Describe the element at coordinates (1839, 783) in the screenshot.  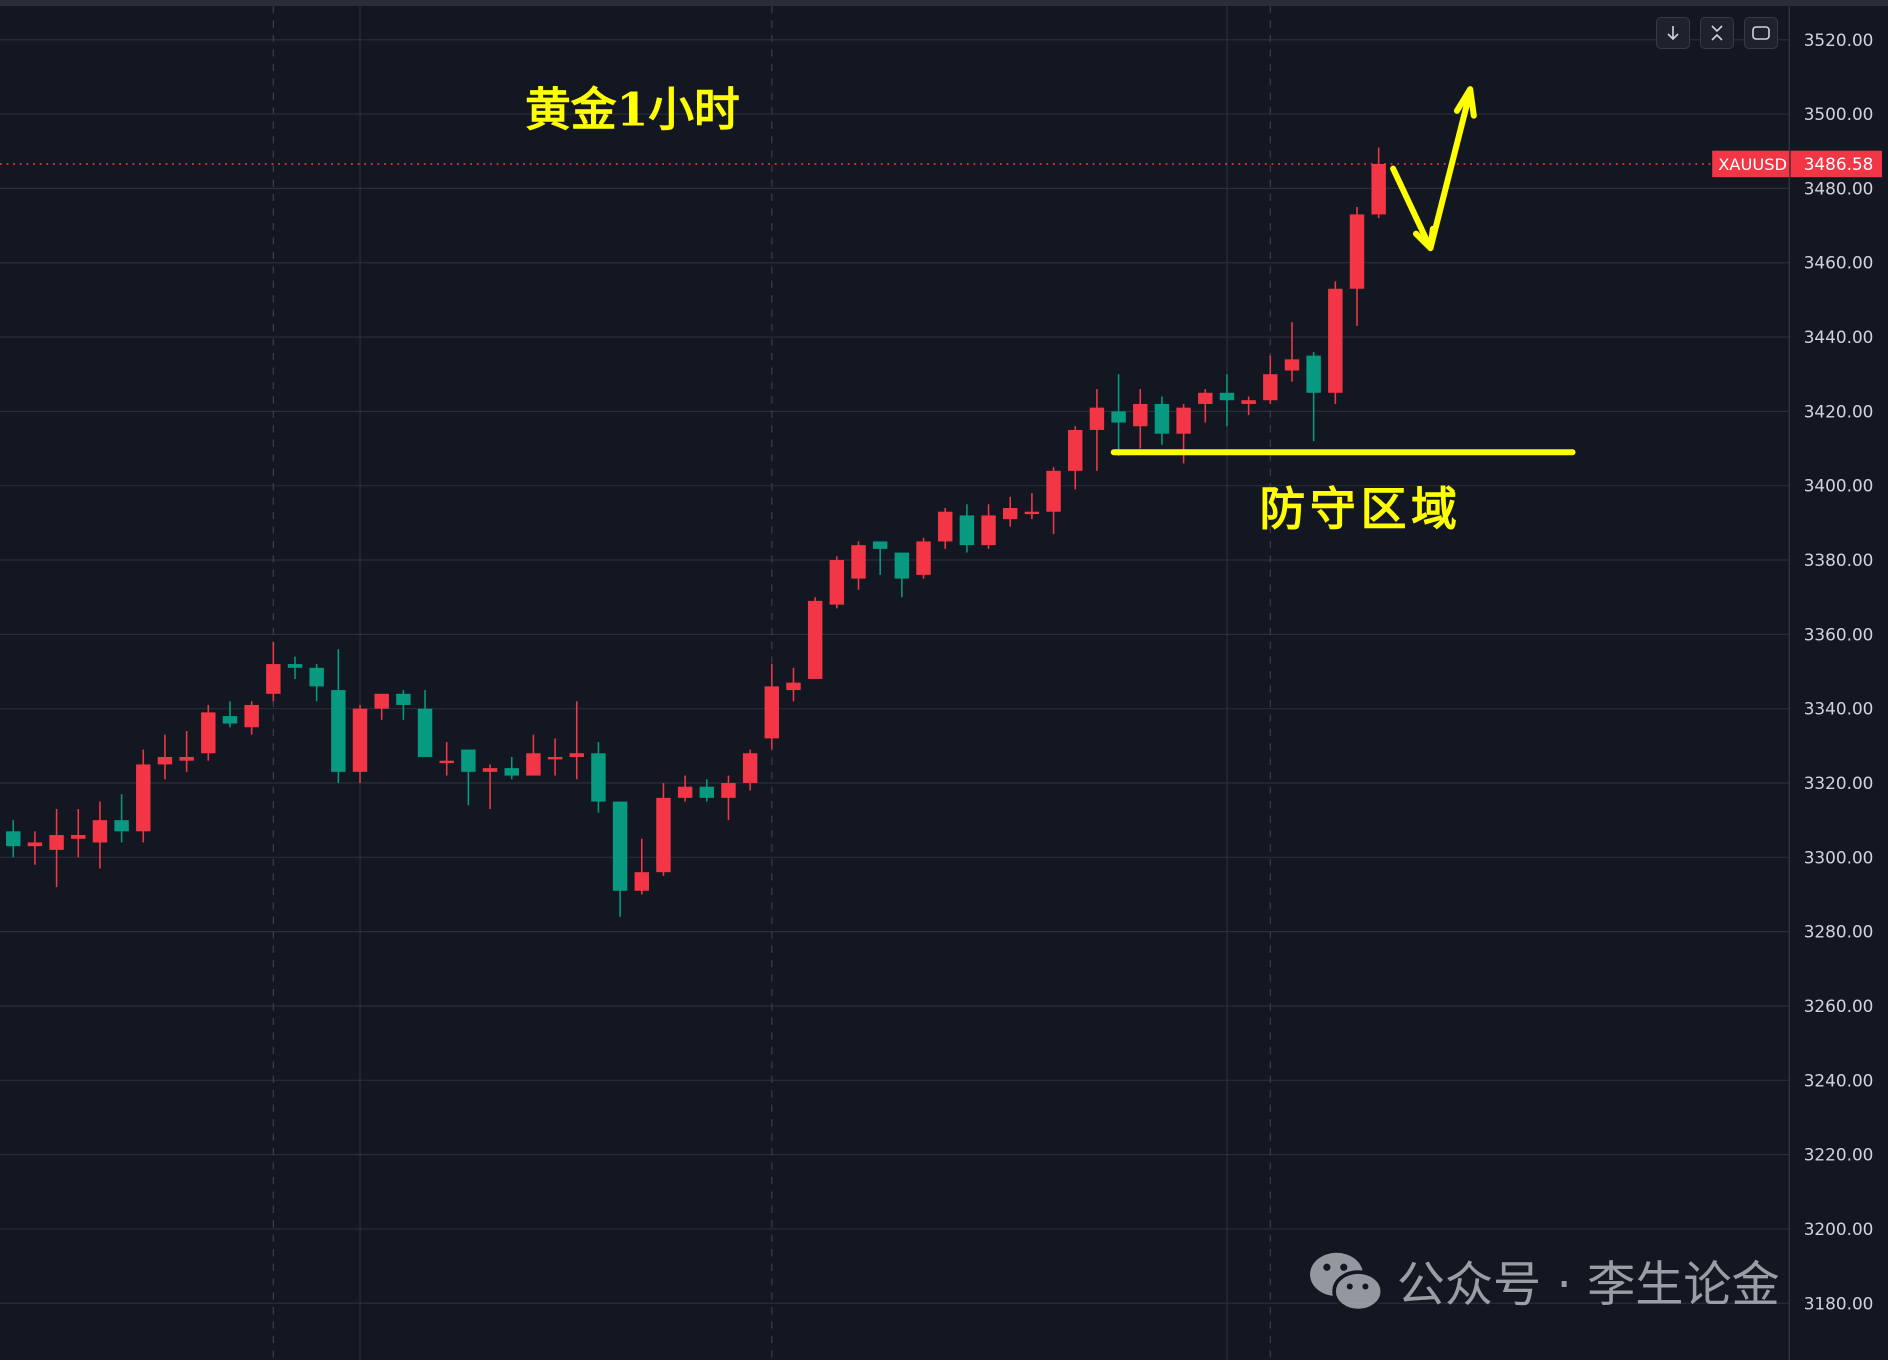
I see `y-tick-label: 3320.00` at that location.